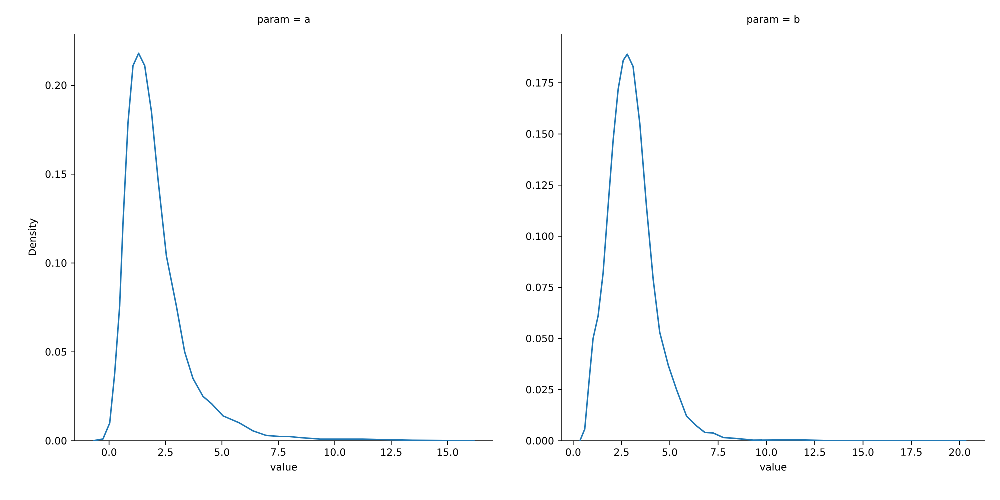  What do you see at coordinates (540, 441) in the screenshot?
I see `y-tick-label: 0.000` at bounding box center [540, 441].